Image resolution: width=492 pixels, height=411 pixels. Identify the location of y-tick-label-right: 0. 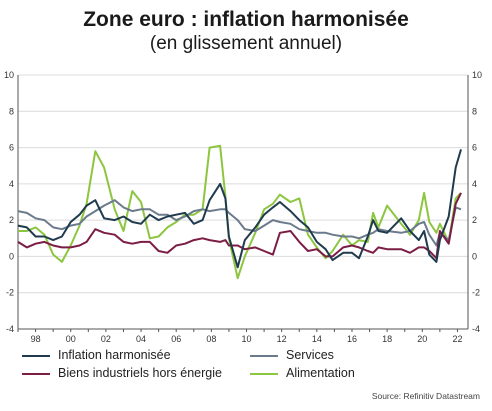
(474, 256).